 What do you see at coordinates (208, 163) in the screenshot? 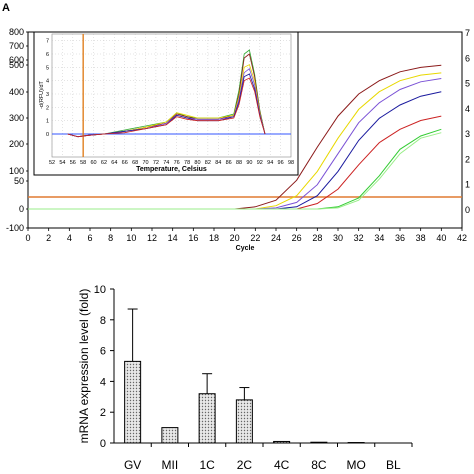
I see `melt-x-tick-label: 82` at bounding box center [208, 163].